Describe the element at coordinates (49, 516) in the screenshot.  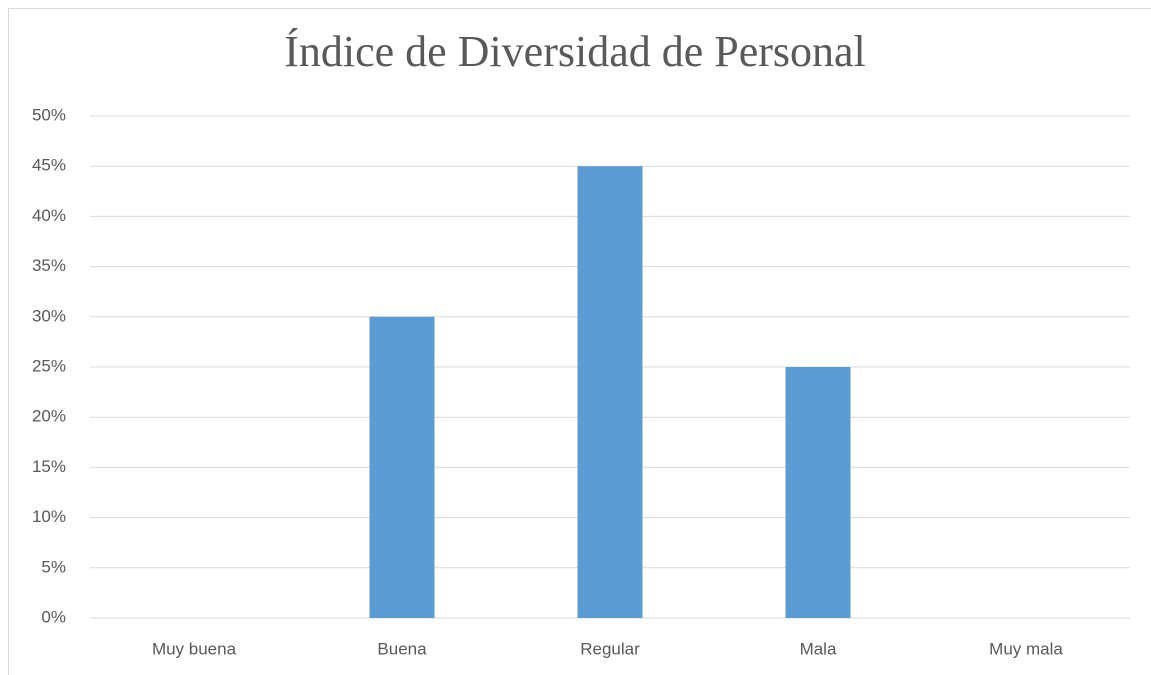
I see `y-tick-label: 10%` at that location.